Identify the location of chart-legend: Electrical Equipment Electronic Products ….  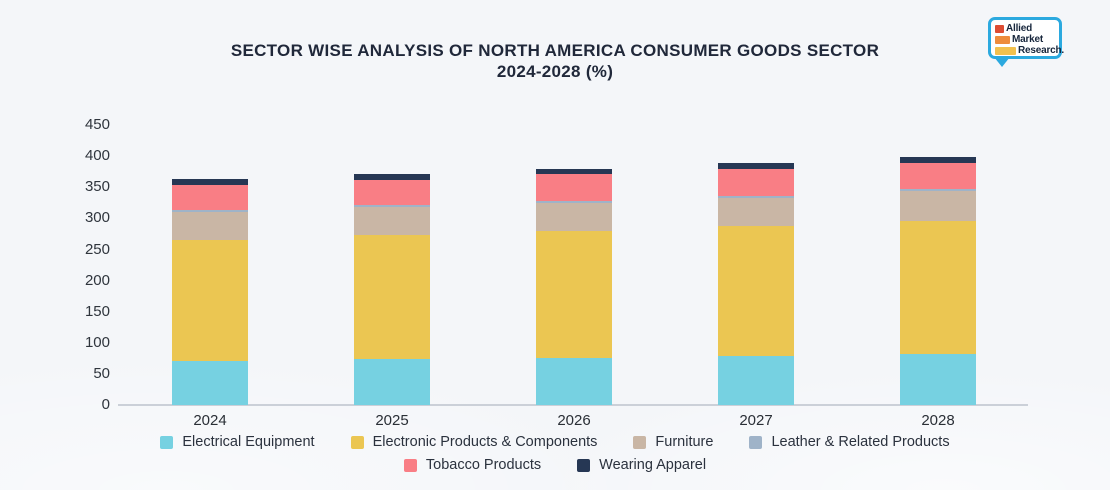
(555, 453).